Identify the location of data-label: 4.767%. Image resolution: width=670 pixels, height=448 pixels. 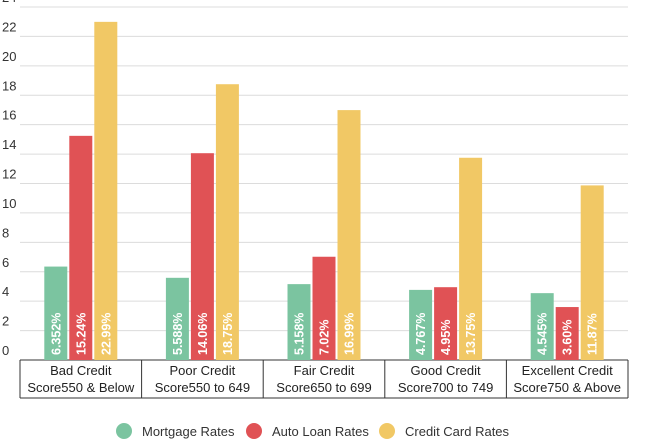
(421, 334).